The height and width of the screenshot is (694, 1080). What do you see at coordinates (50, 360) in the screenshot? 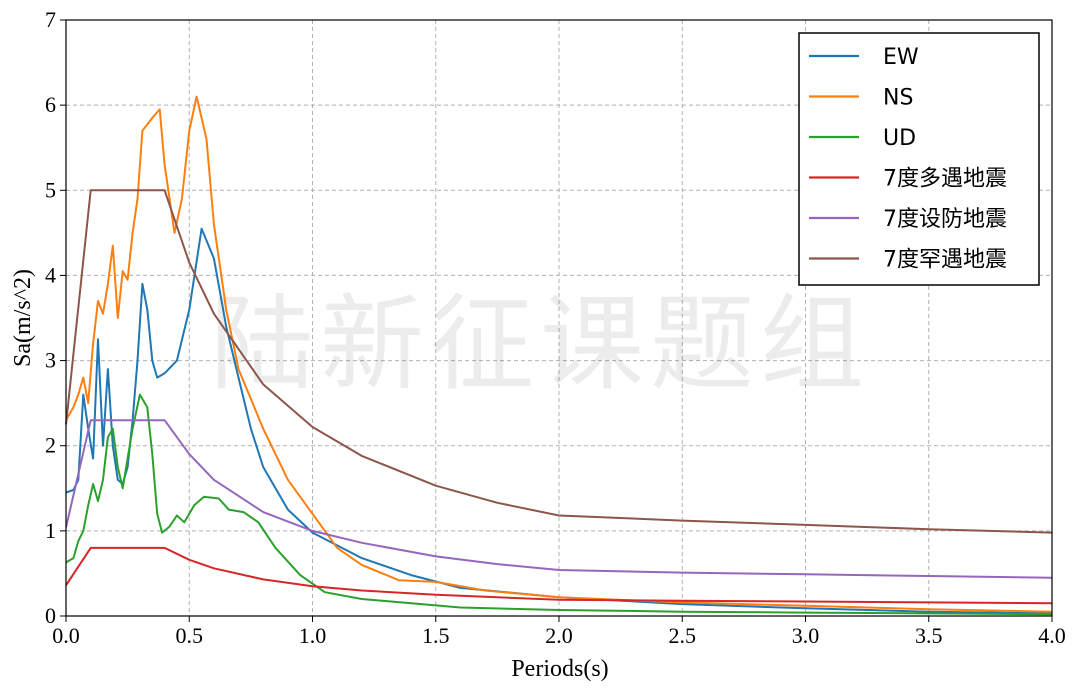
I see `y-tick-label: 3` at bounding box center [50, 360].